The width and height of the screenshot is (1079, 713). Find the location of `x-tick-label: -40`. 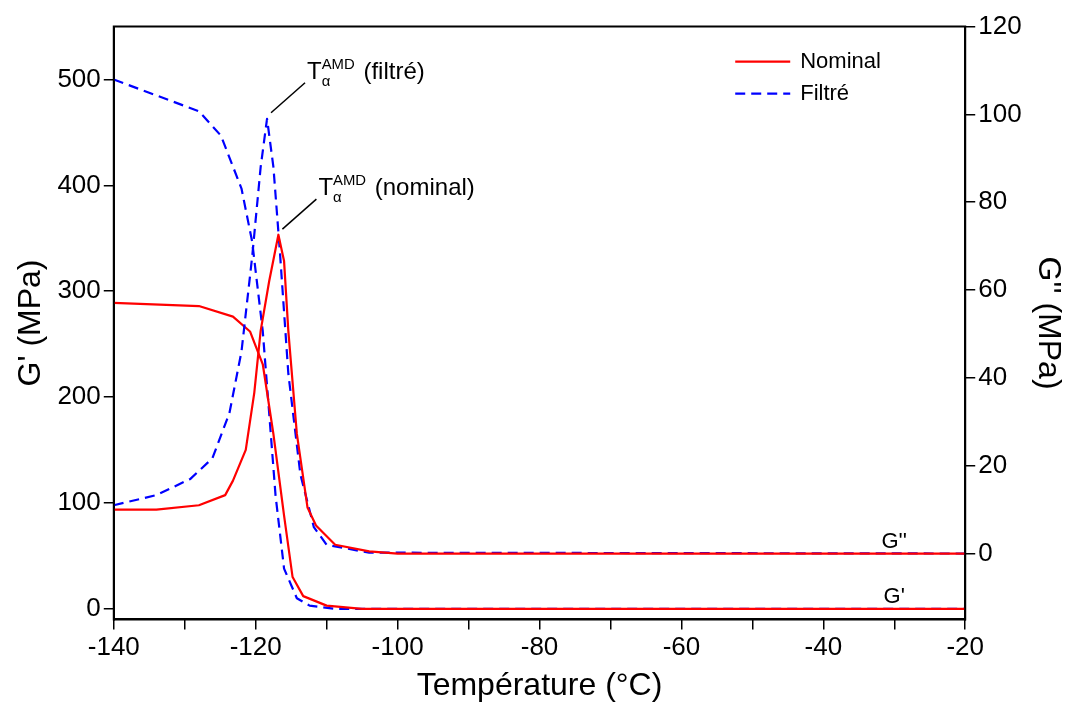

x-tick-label: -40 is located at coordinates (823, 646).